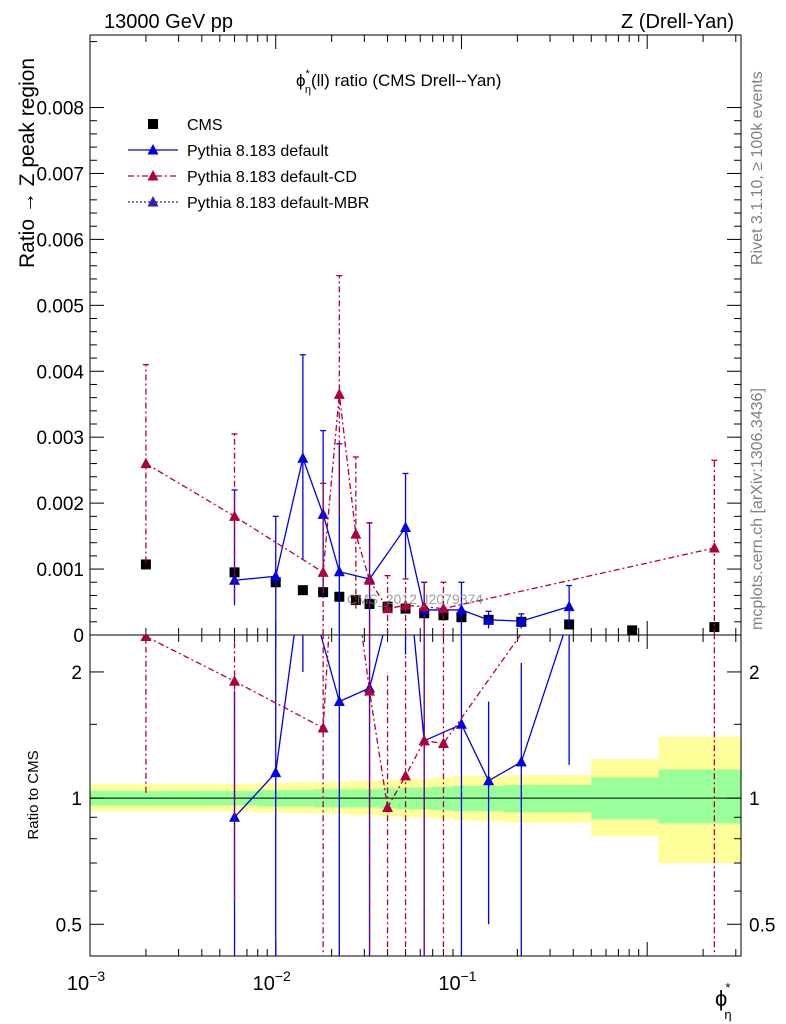 The height and width of the screenshot is (1024, 786). I want to click on legend-item-default: Pythia 8.183 default, so click(228, 151).